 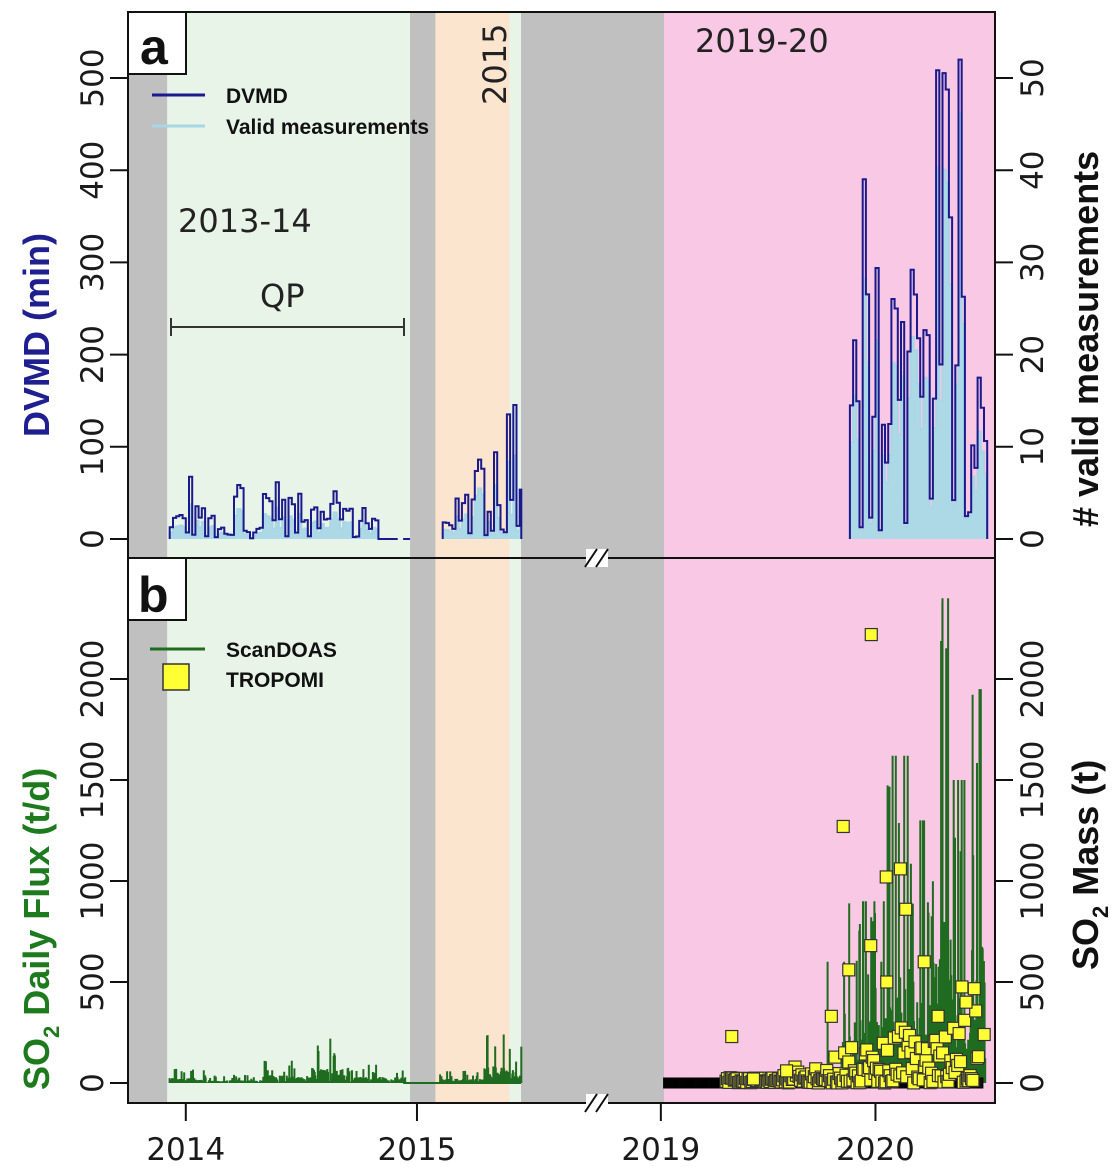 What do you see at coordinates (243, 665) in the screenshot?
I see `legend-panel-b: ScanDOAS TROPOMI` at bounding box center [243, 665].